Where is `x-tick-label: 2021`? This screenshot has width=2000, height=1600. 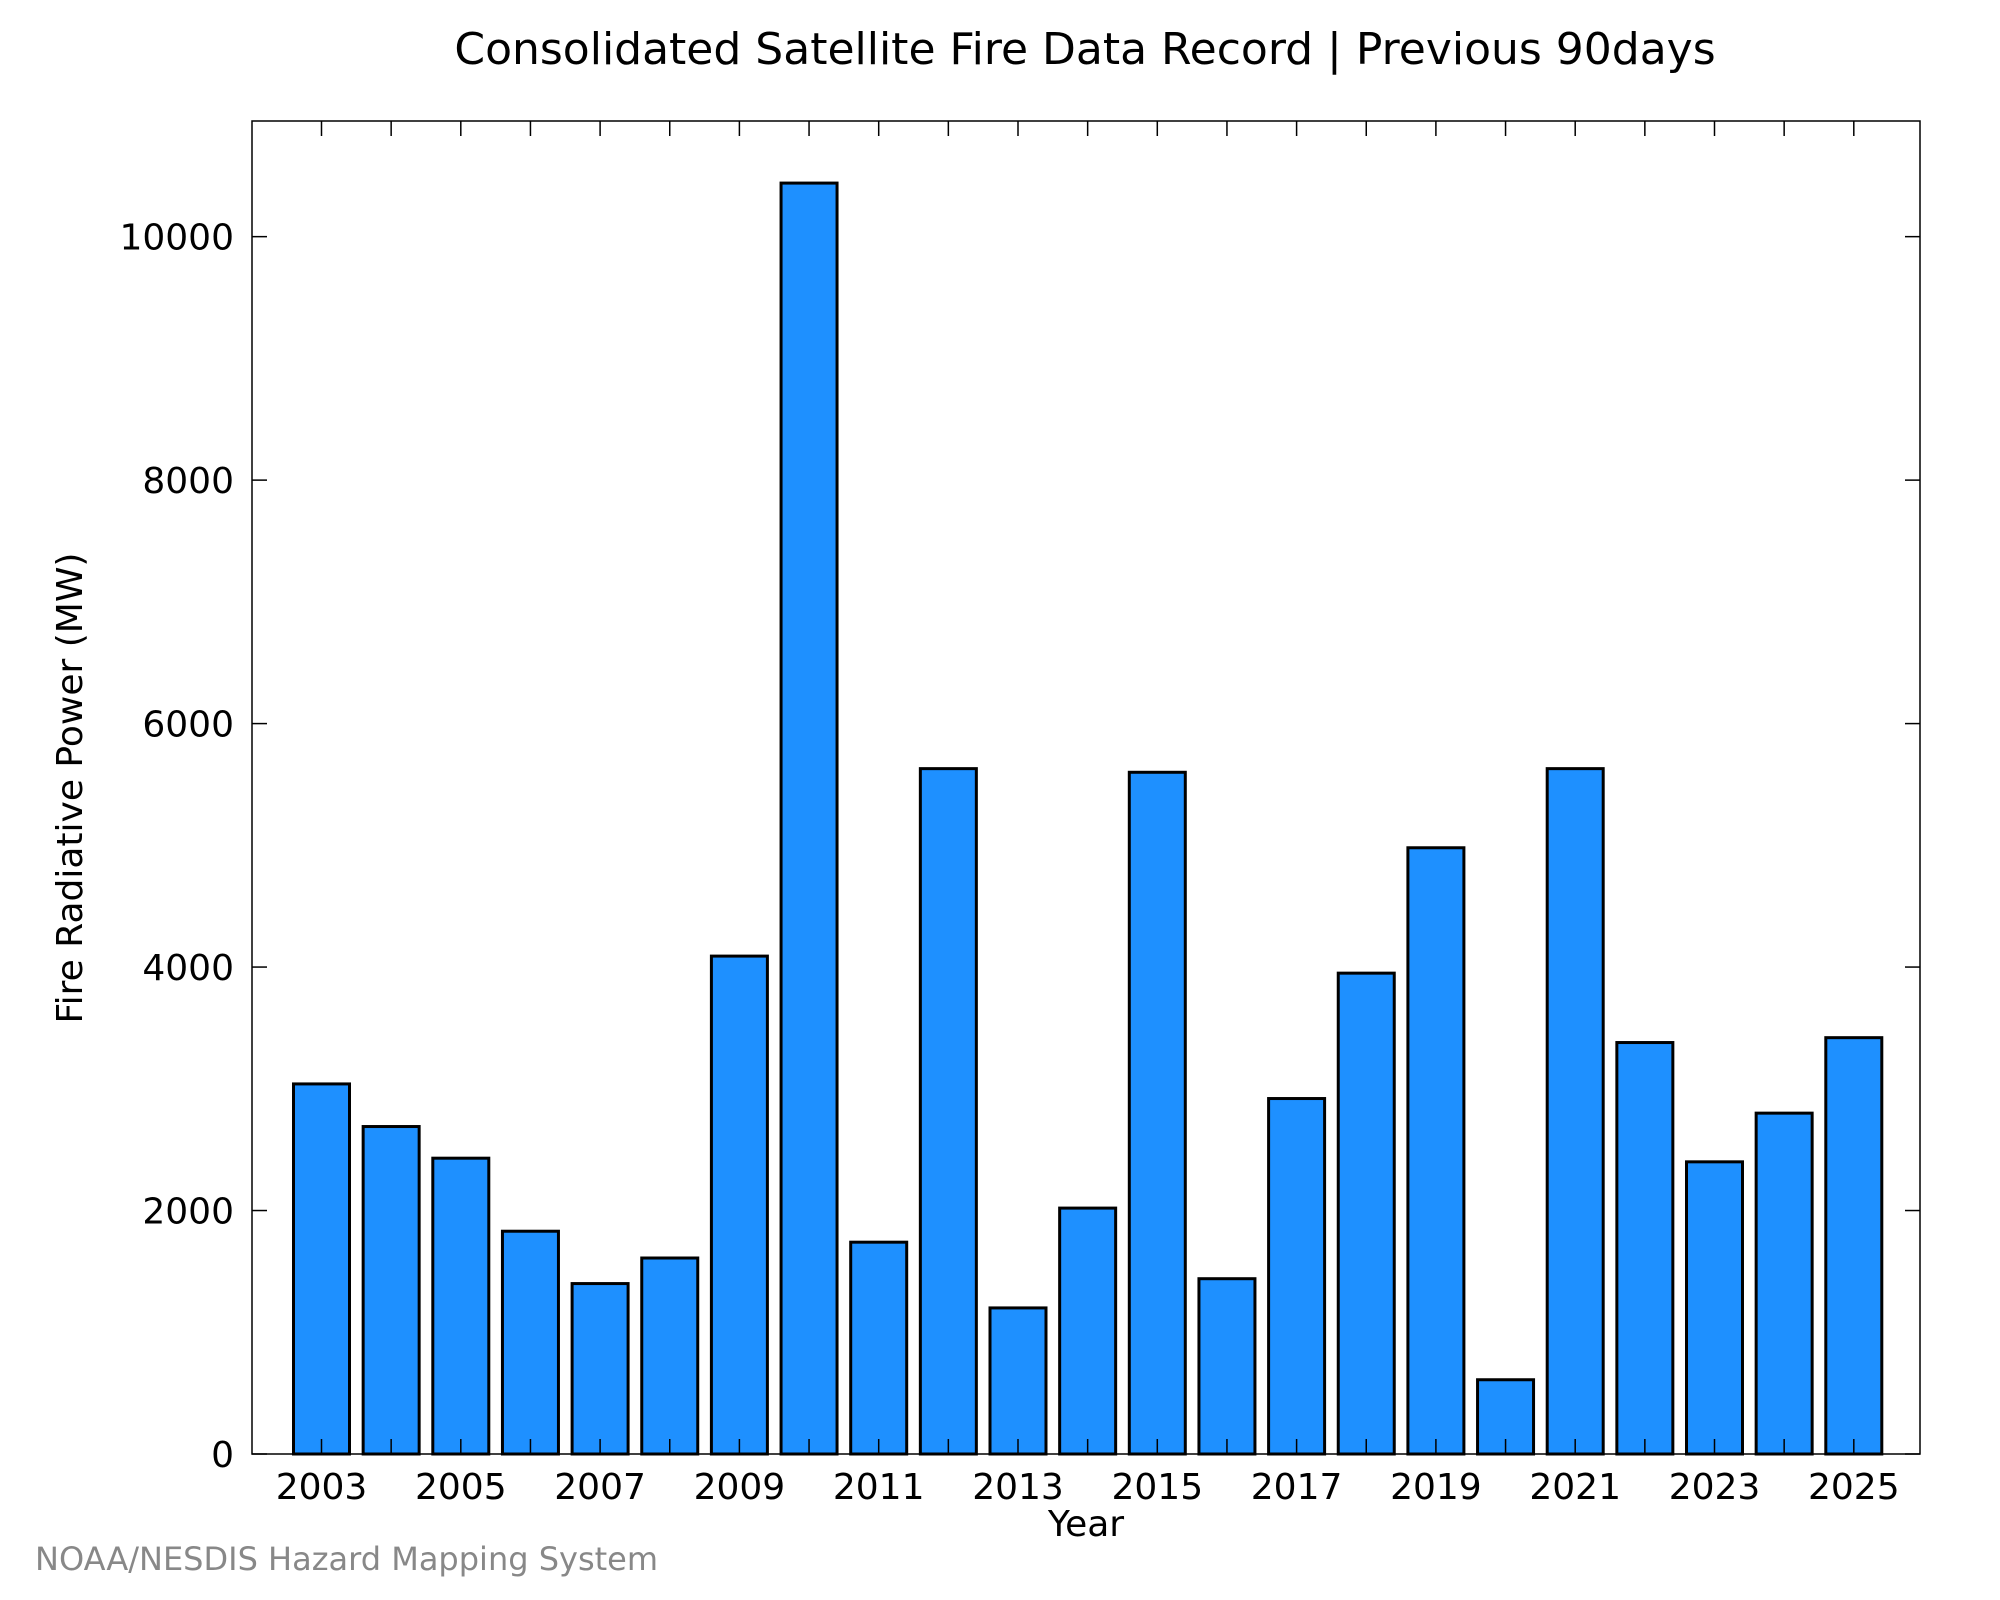
x-tick-label: 2021 is located at coordinates (1575, 1487).